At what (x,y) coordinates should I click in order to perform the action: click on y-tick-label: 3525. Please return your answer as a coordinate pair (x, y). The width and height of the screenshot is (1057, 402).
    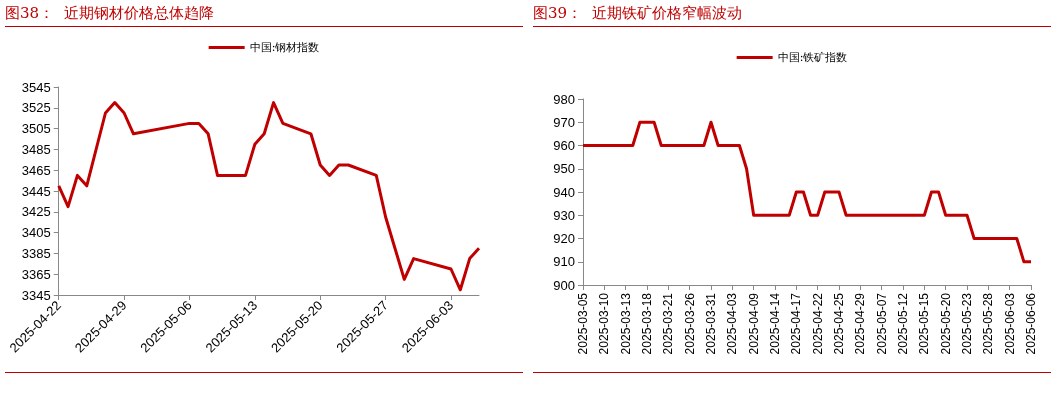
    Looking at the image, I should click on (36, 108).